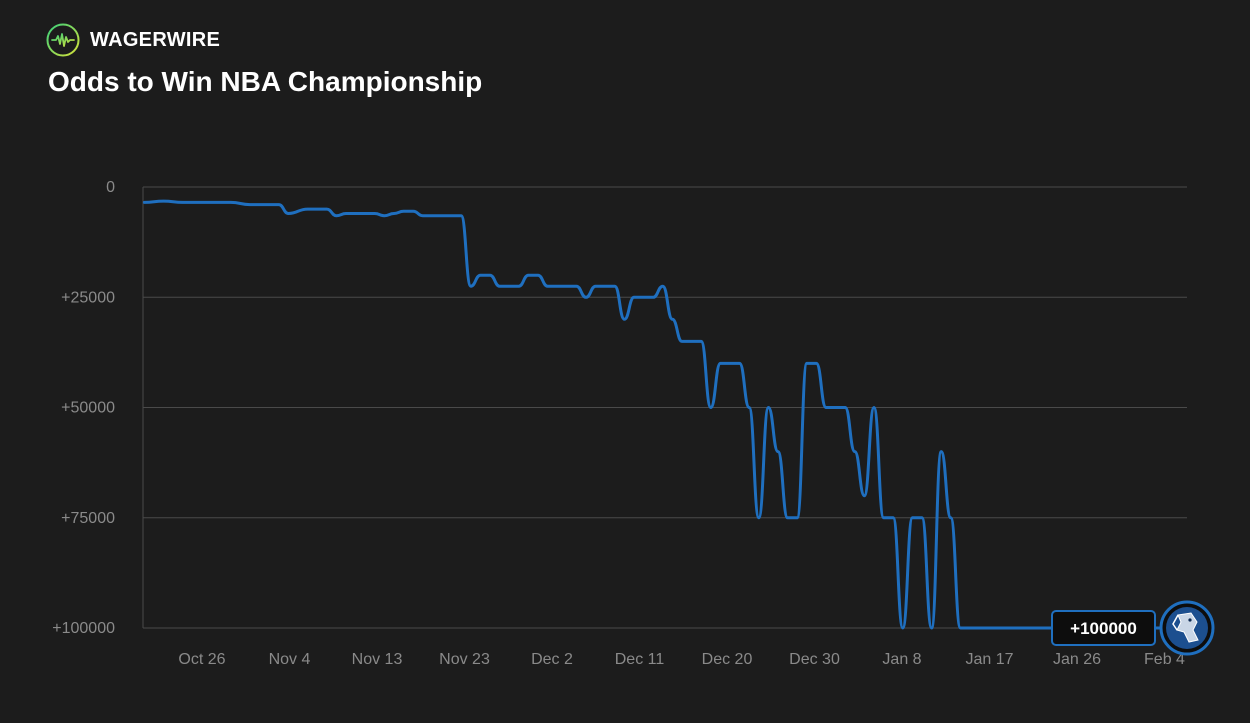  I want to click on y-tick-label: +50000, so click(88, 408).